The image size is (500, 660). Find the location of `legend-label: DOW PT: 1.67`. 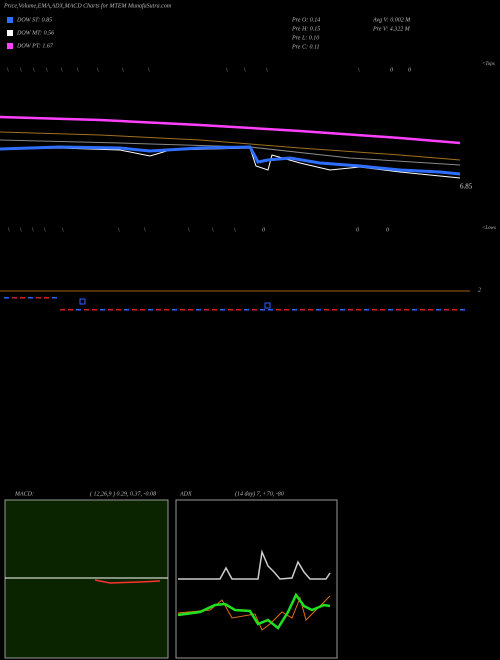

legend-label: DOW PT: 1.67 is located at coordinates (35, 46).